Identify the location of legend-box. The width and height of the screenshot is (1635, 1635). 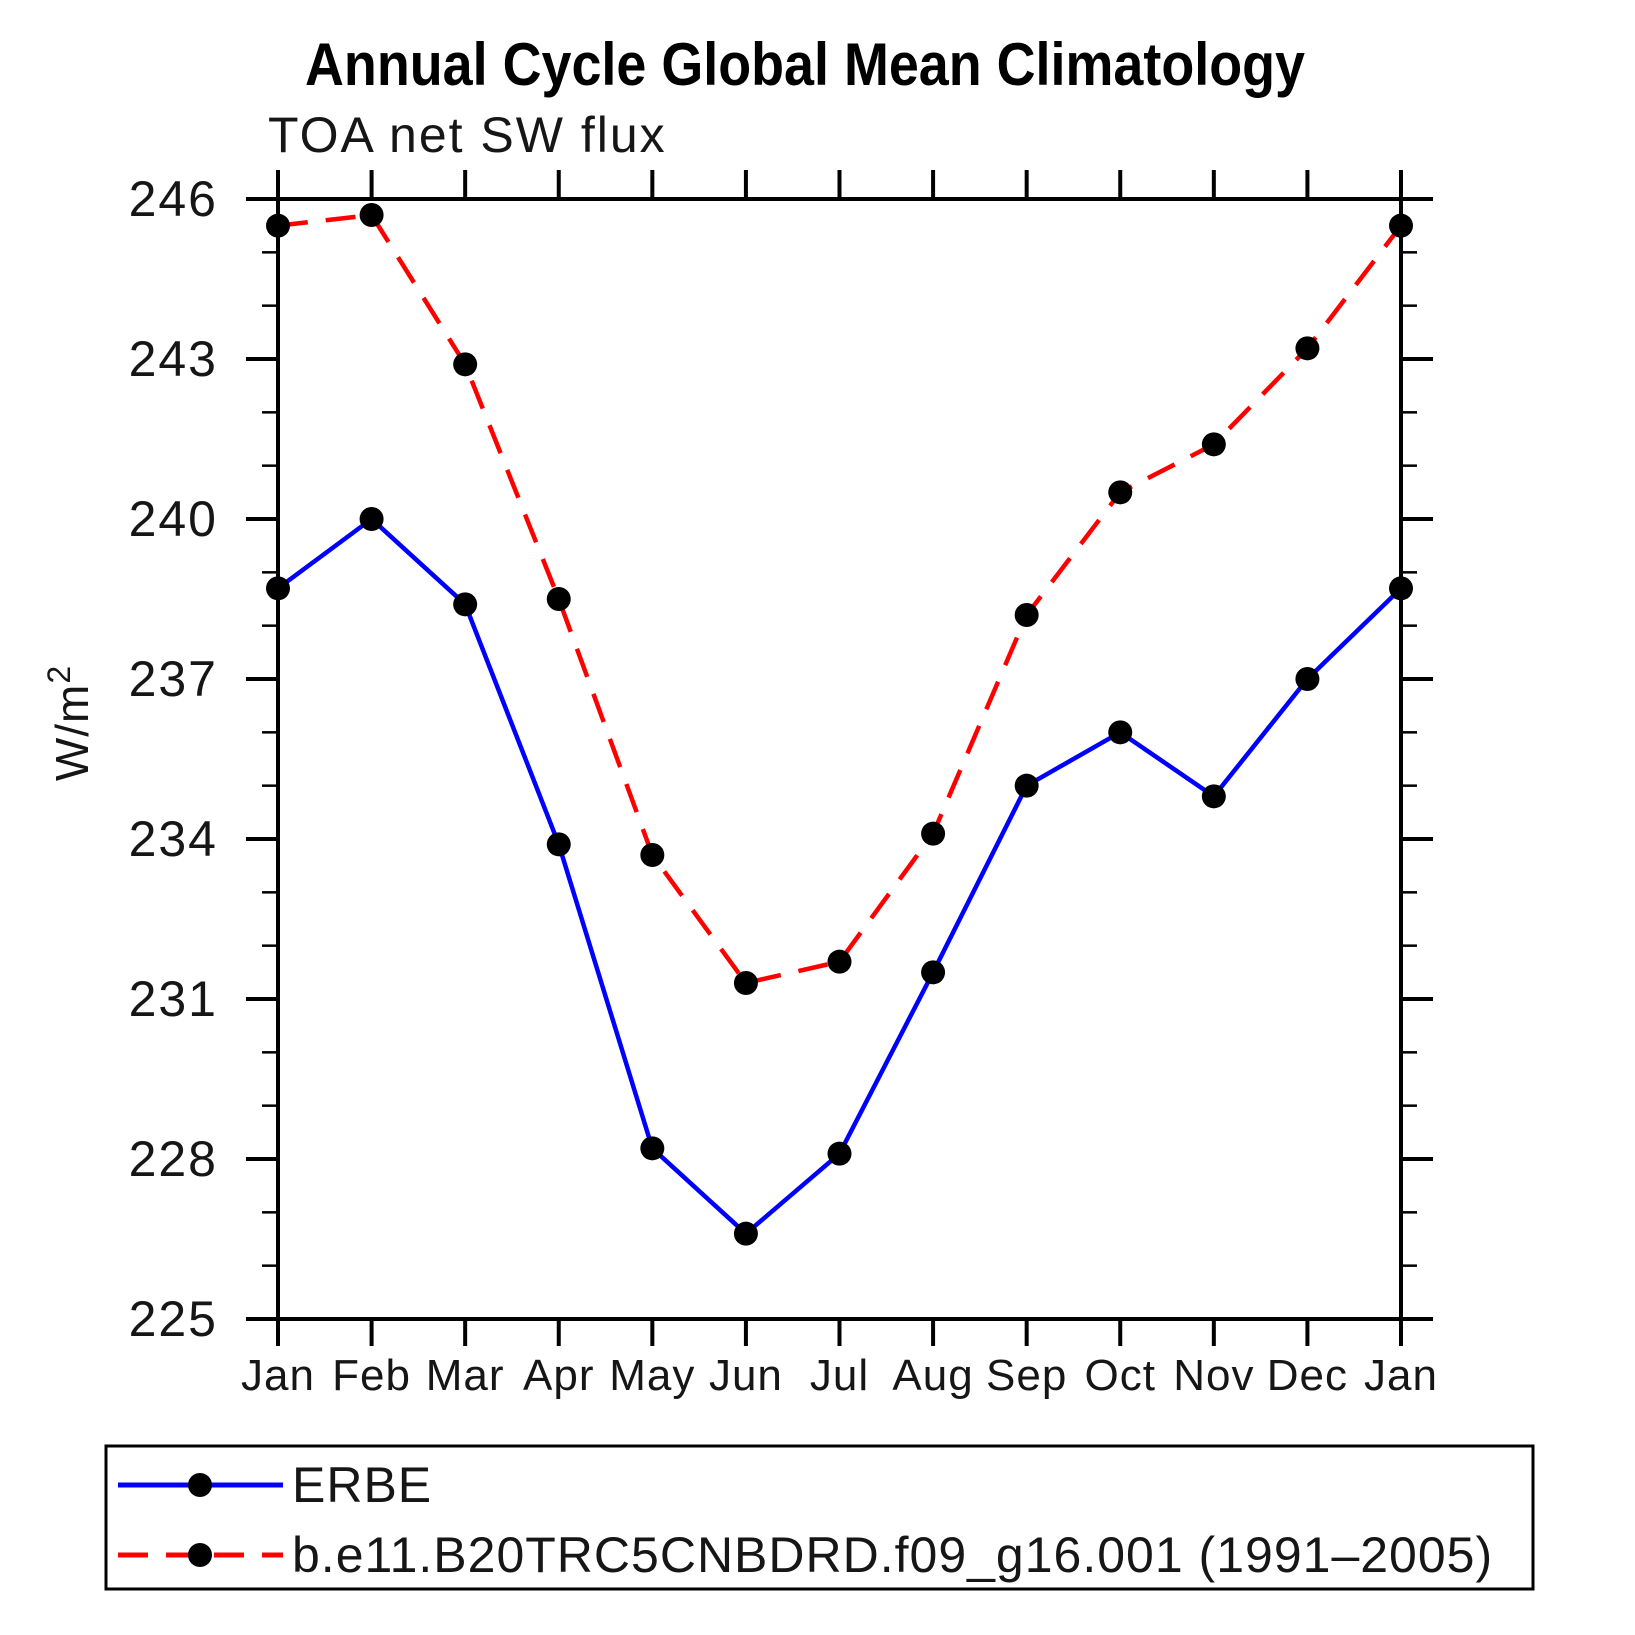
(819, 1517).